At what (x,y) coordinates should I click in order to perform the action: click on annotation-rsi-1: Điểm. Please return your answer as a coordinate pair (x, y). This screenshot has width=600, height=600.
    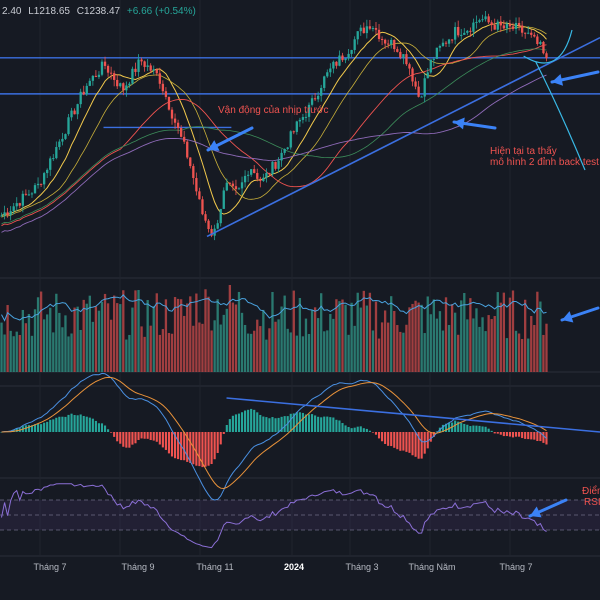
    Looking at the image, I should click on (591, 491).